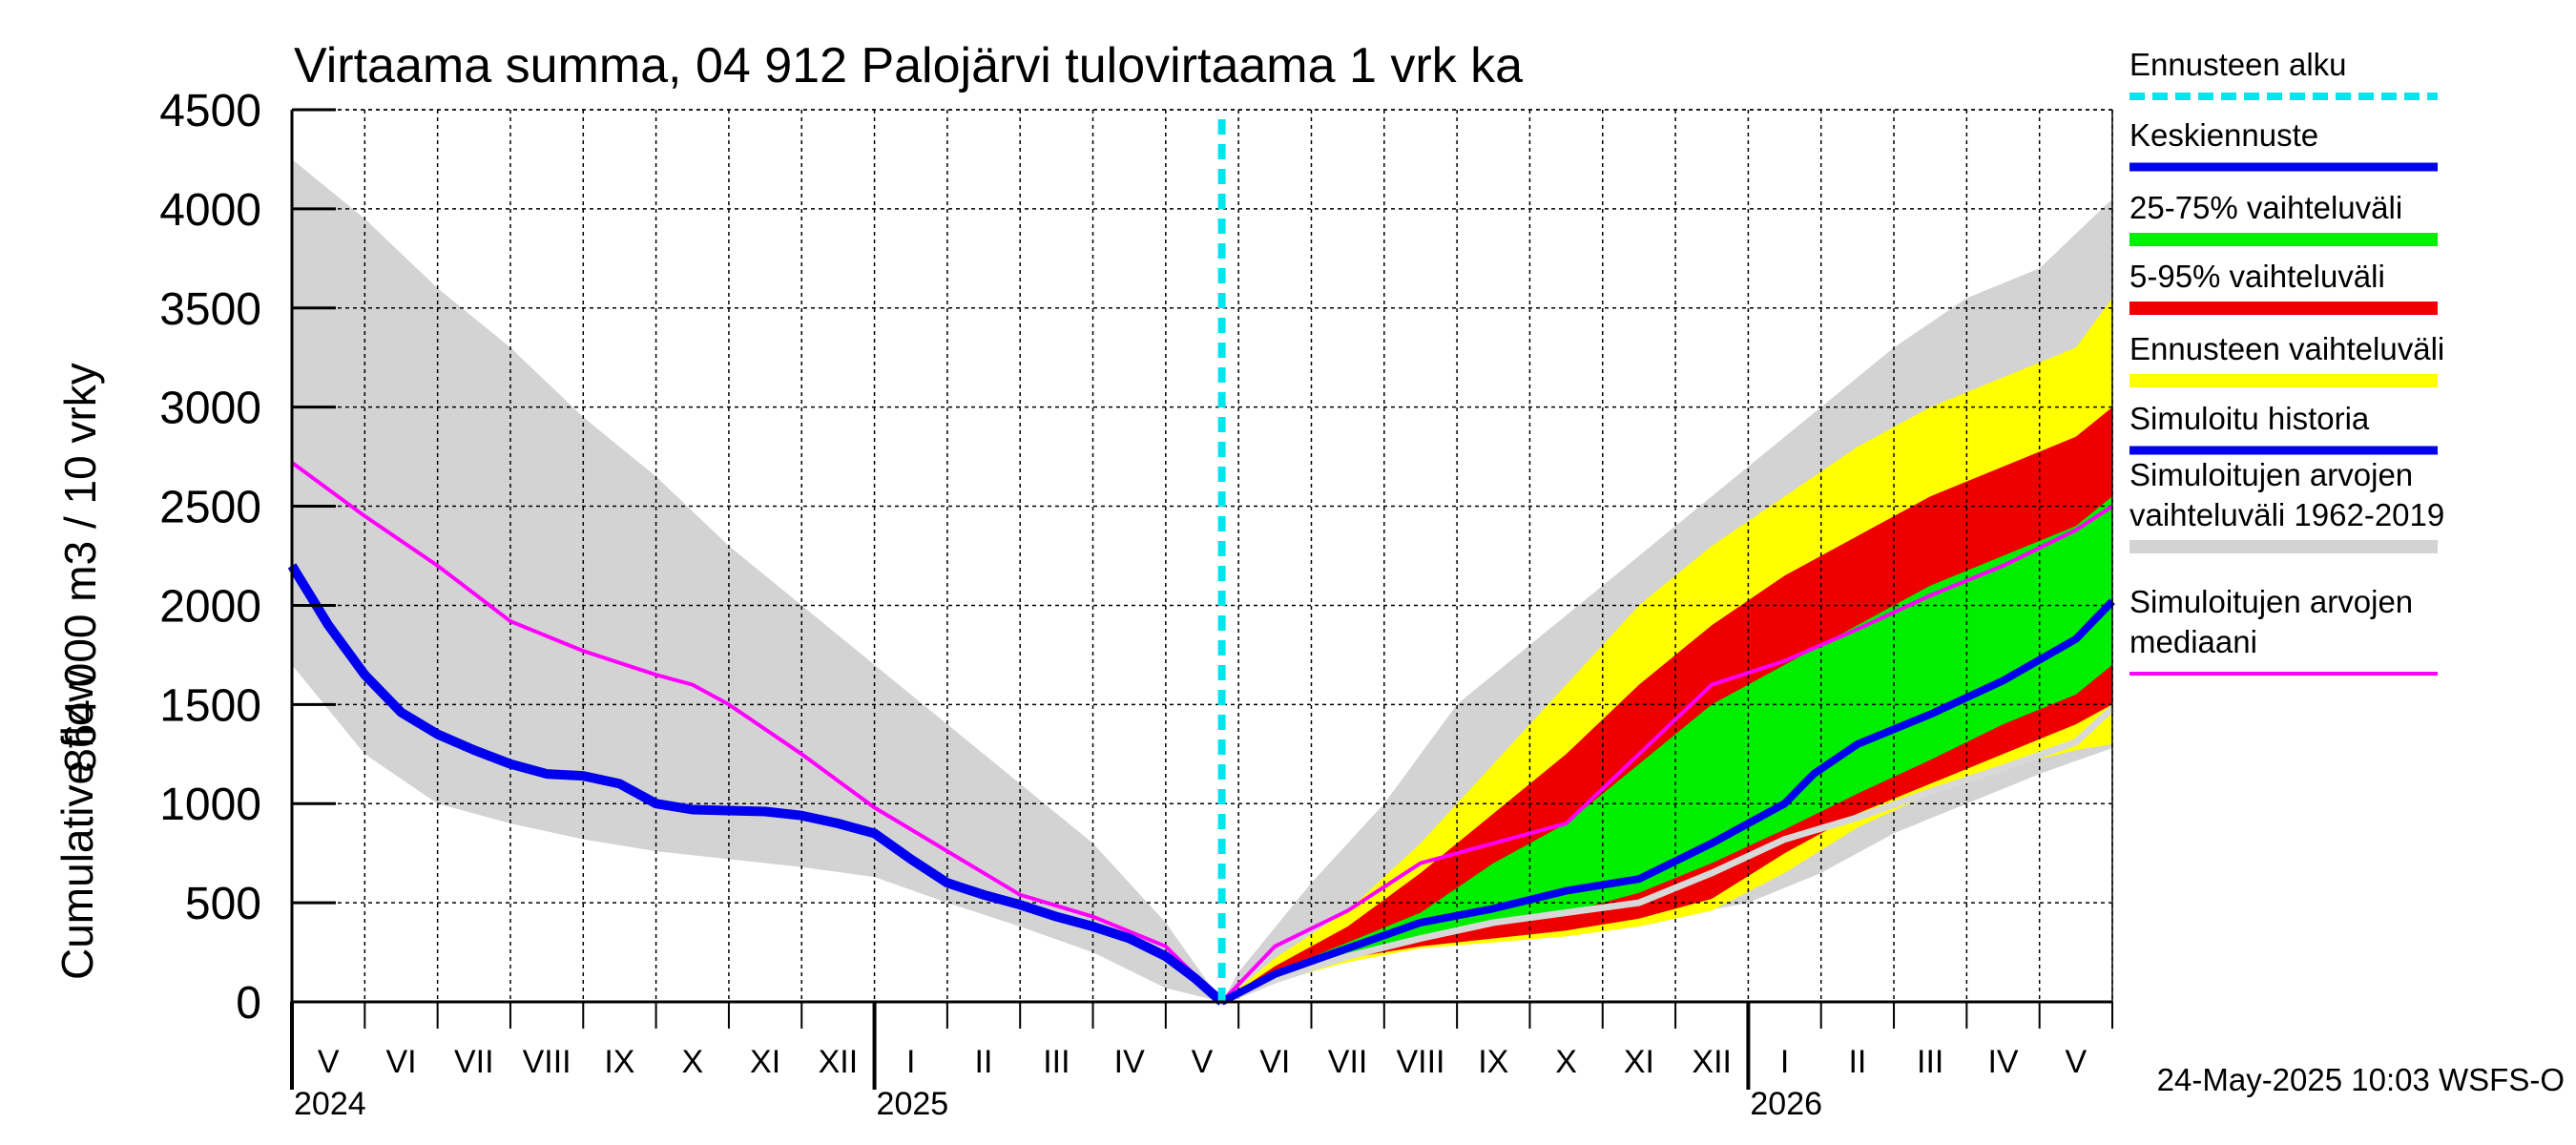 The image size is (2576, 1145). I want to click on mean-forecast-line, so click(1667, 802).